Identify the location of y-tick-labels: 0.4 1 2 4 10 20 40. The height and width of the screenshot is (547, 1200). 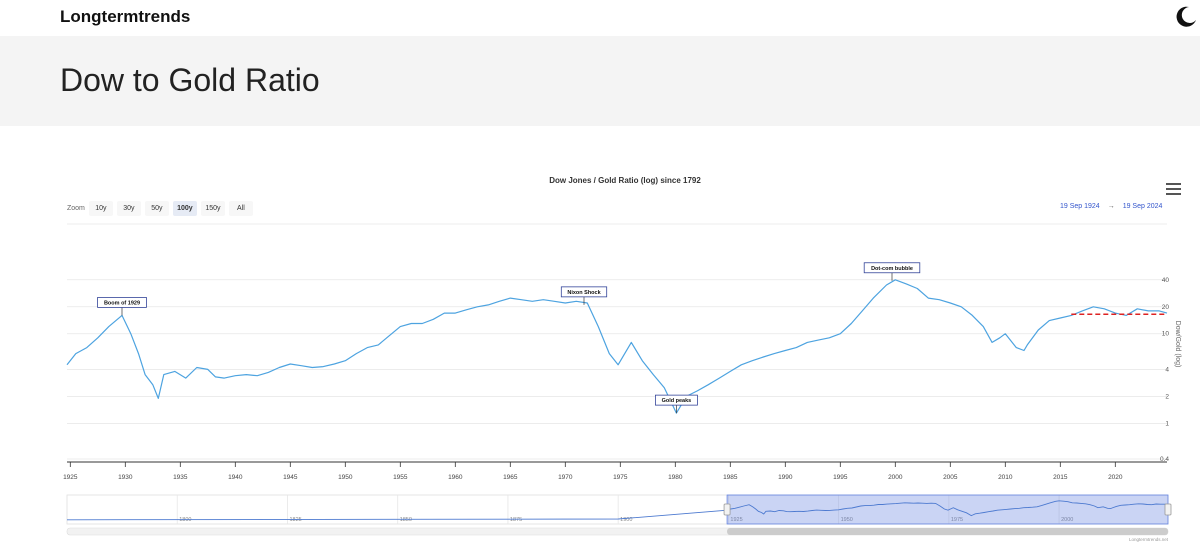
(1164, 370).